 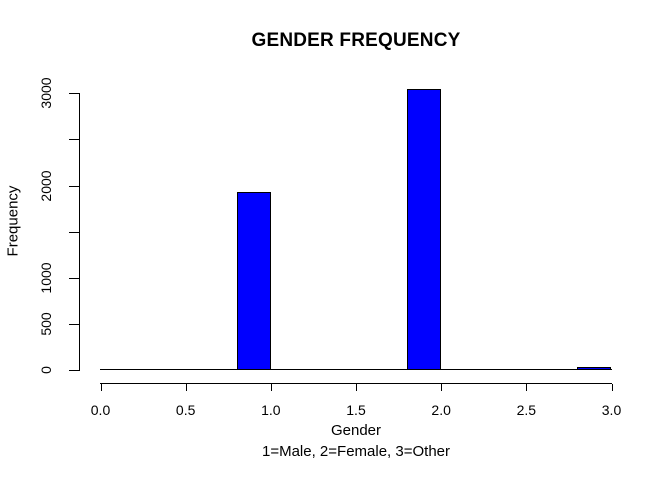 What do you see at coordinates (594, 368) in the screenshot?
I see `histogram-bar-other` at bounding box center [594, 368].